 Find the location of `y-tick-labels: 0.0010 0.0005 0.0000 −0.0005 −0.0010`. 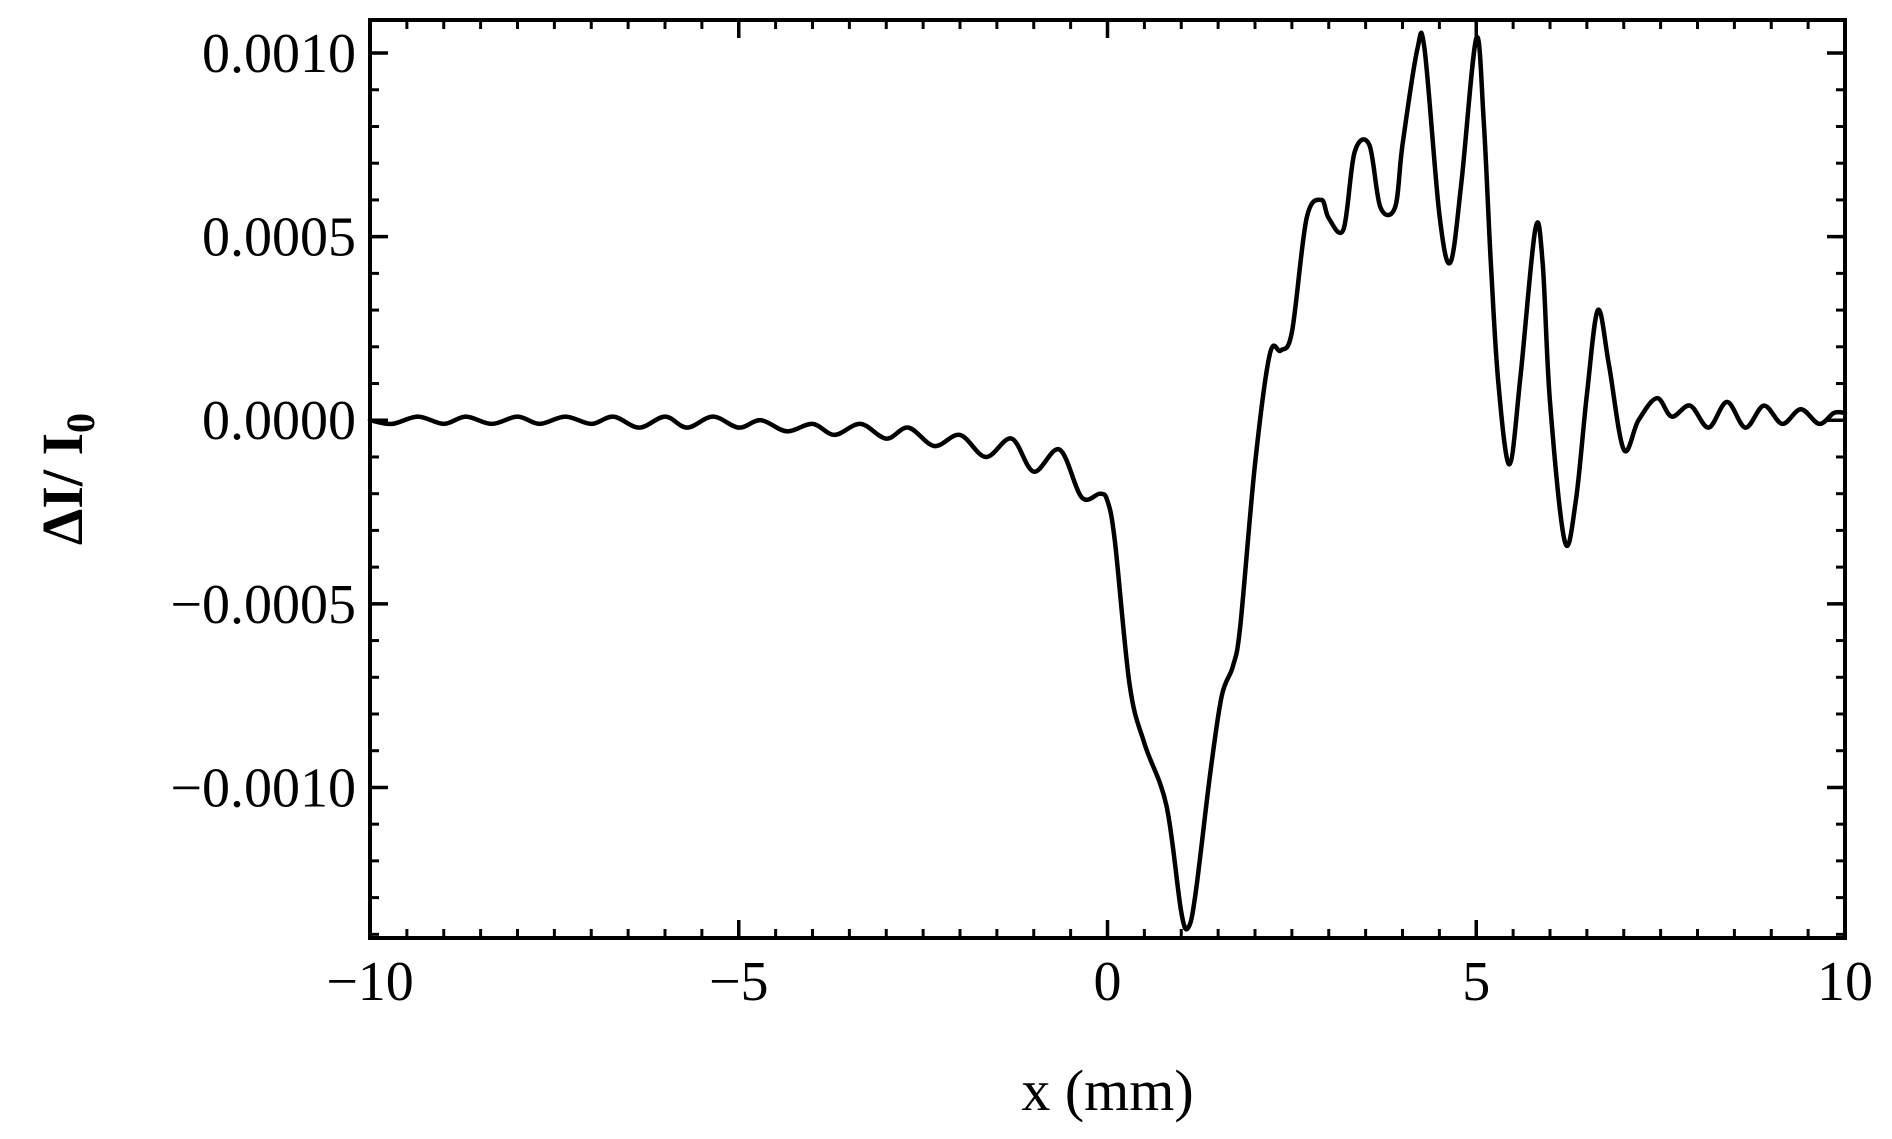

y-tick-labels: 0.0010 0.0005 0.0000 −0.0005 −0.0010 is located at coordinates (263, 421).